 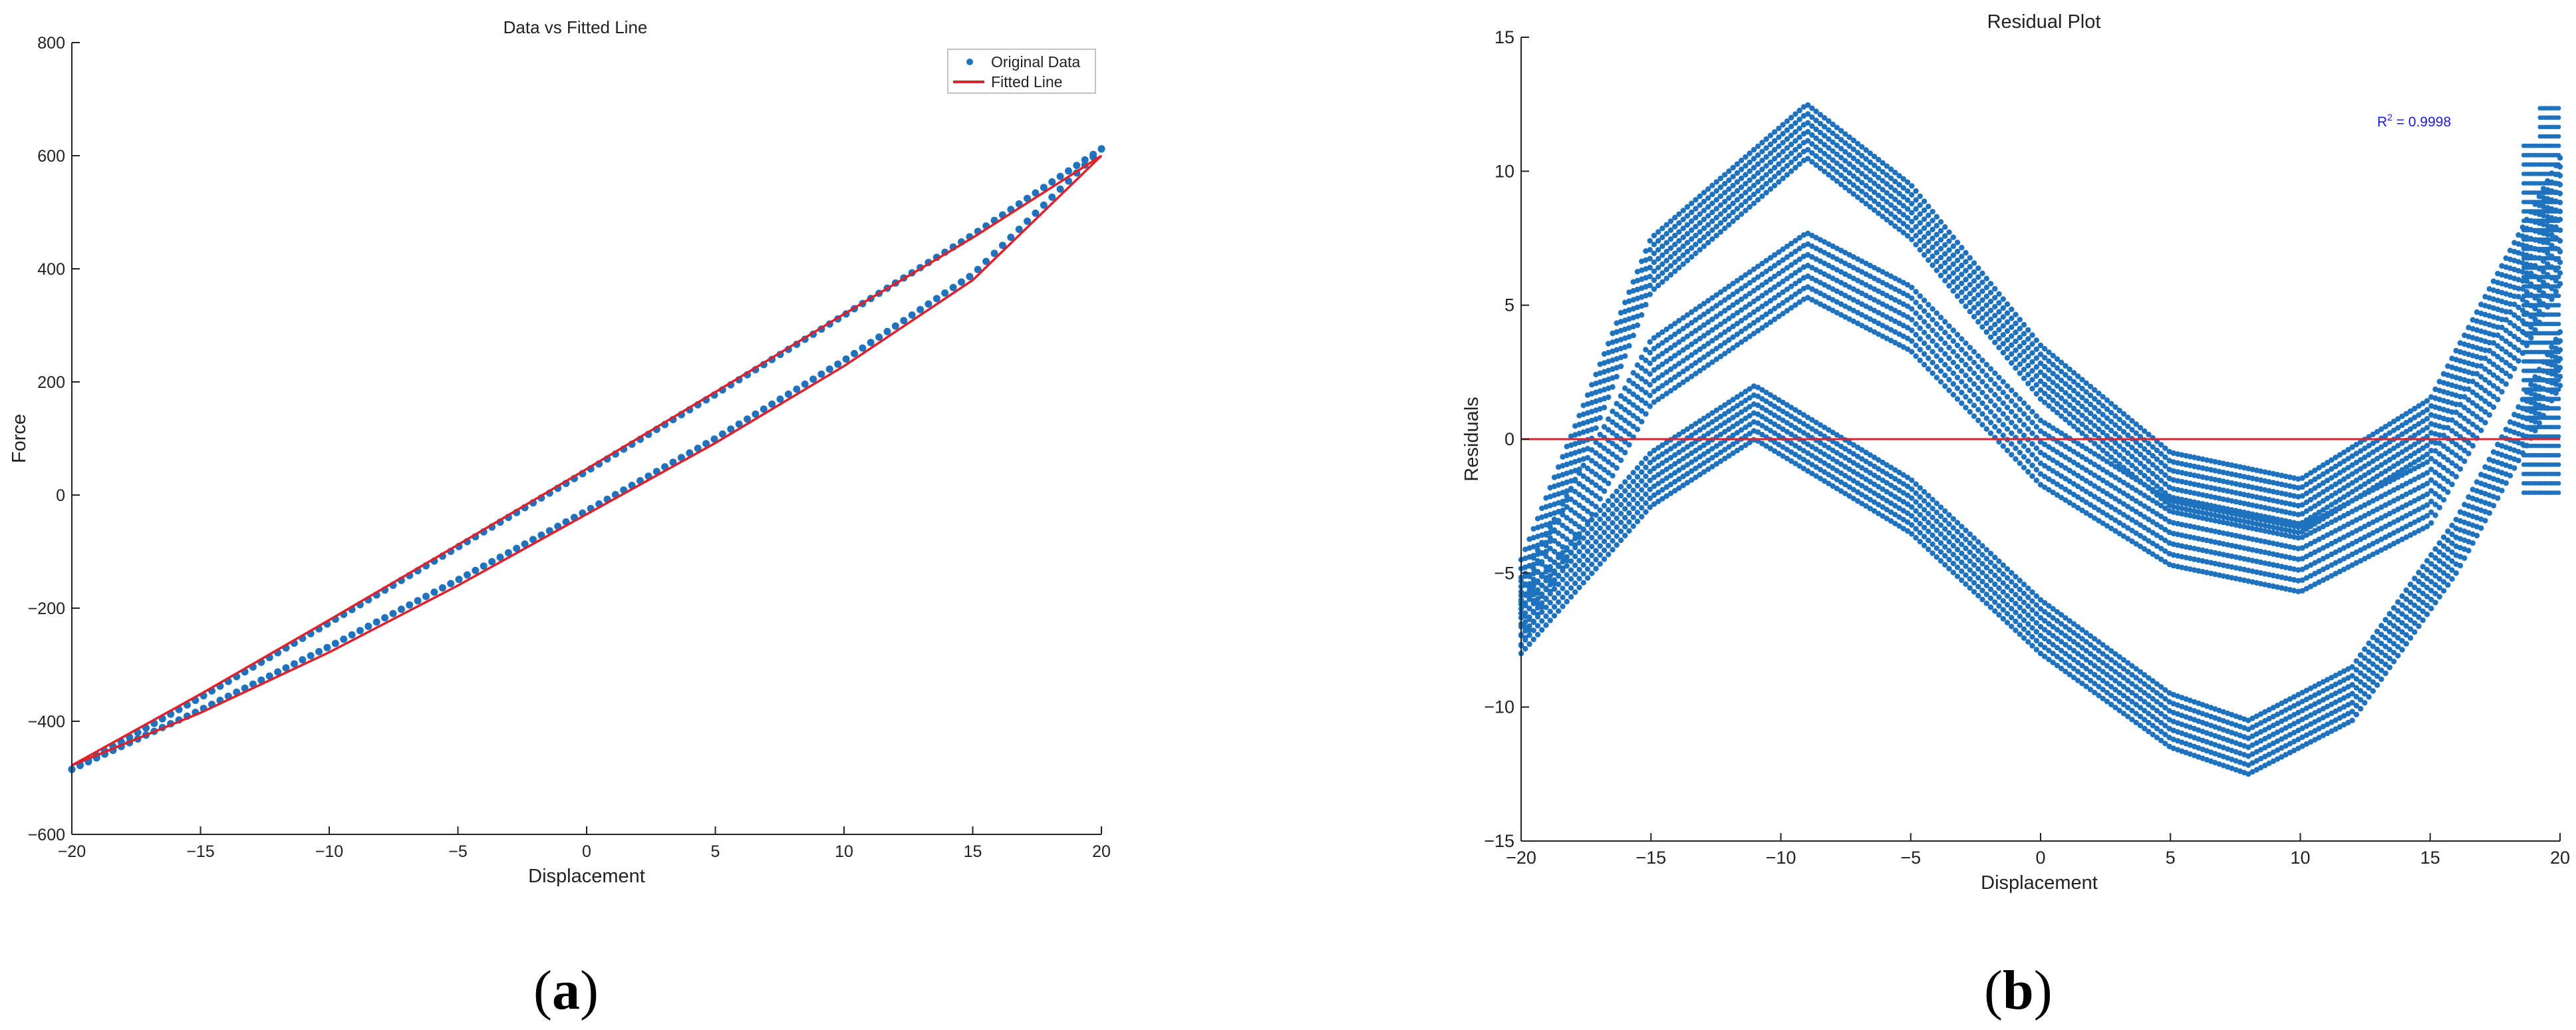 I want to click on x-tick-label: −15, so click(x=200, y=851).